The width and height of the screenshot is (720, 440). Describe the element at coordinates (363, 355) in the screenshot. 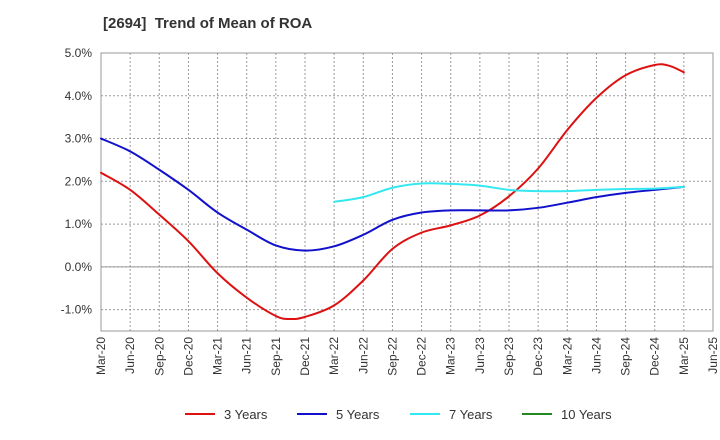

I see `x-tick-label: Jun-22` at that location.